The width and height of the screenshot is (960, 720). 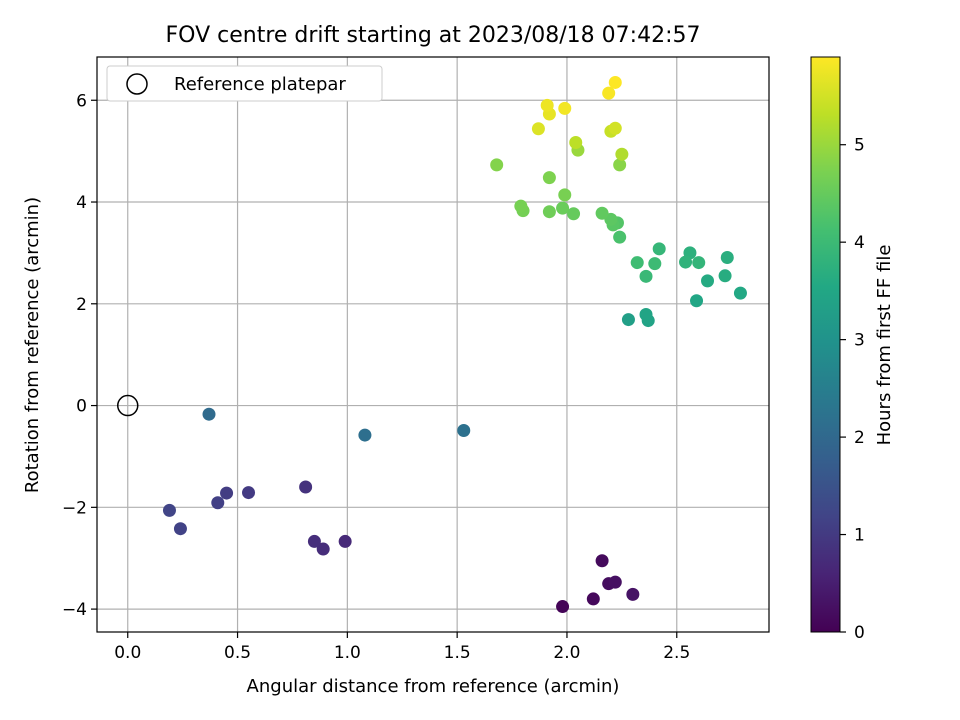 What do you see at coordinates (859, 633) in the screenshot?
I see `colorbar-tick-label: 0` at bounding box center [859, 633].